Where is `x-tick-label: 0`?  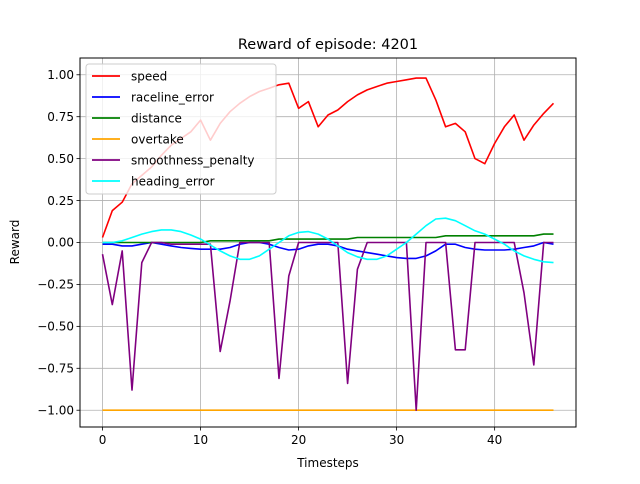 x-tick-label: 0 is located at coordinates (103, 440).